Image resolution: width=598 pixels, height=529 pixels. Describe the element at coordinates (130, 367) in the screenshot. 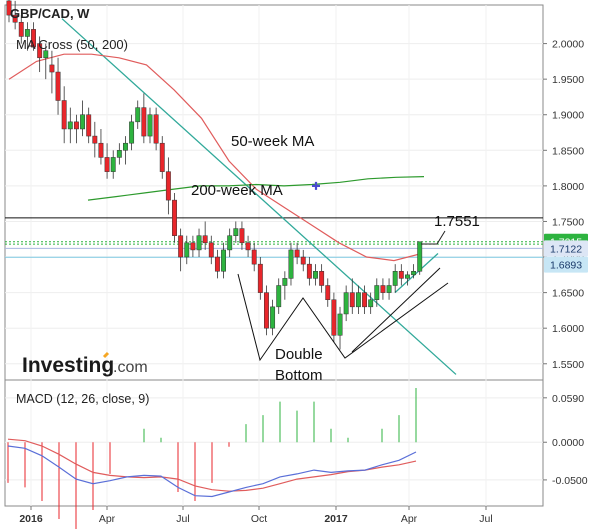

I see `brand-suffix: .com` at that location.